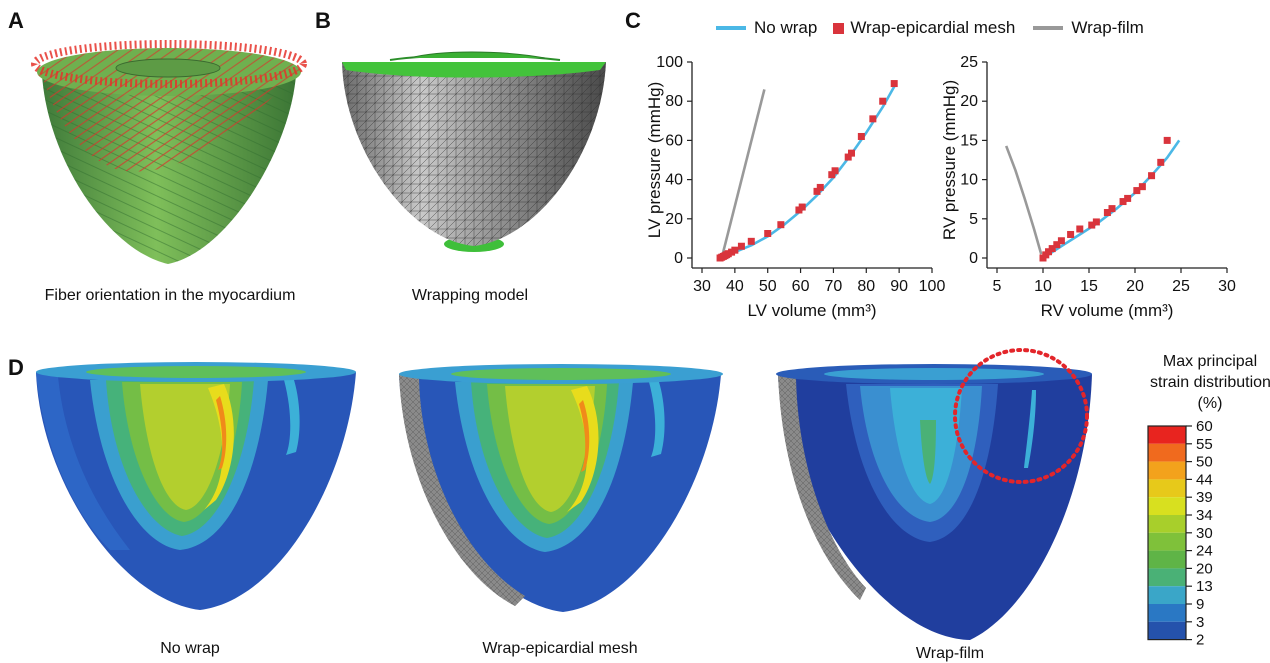  What do you see at coordinates (1204, 586) in the screenshot?
I see `colorbar-label: 13` at bounding box center [1204, 586].